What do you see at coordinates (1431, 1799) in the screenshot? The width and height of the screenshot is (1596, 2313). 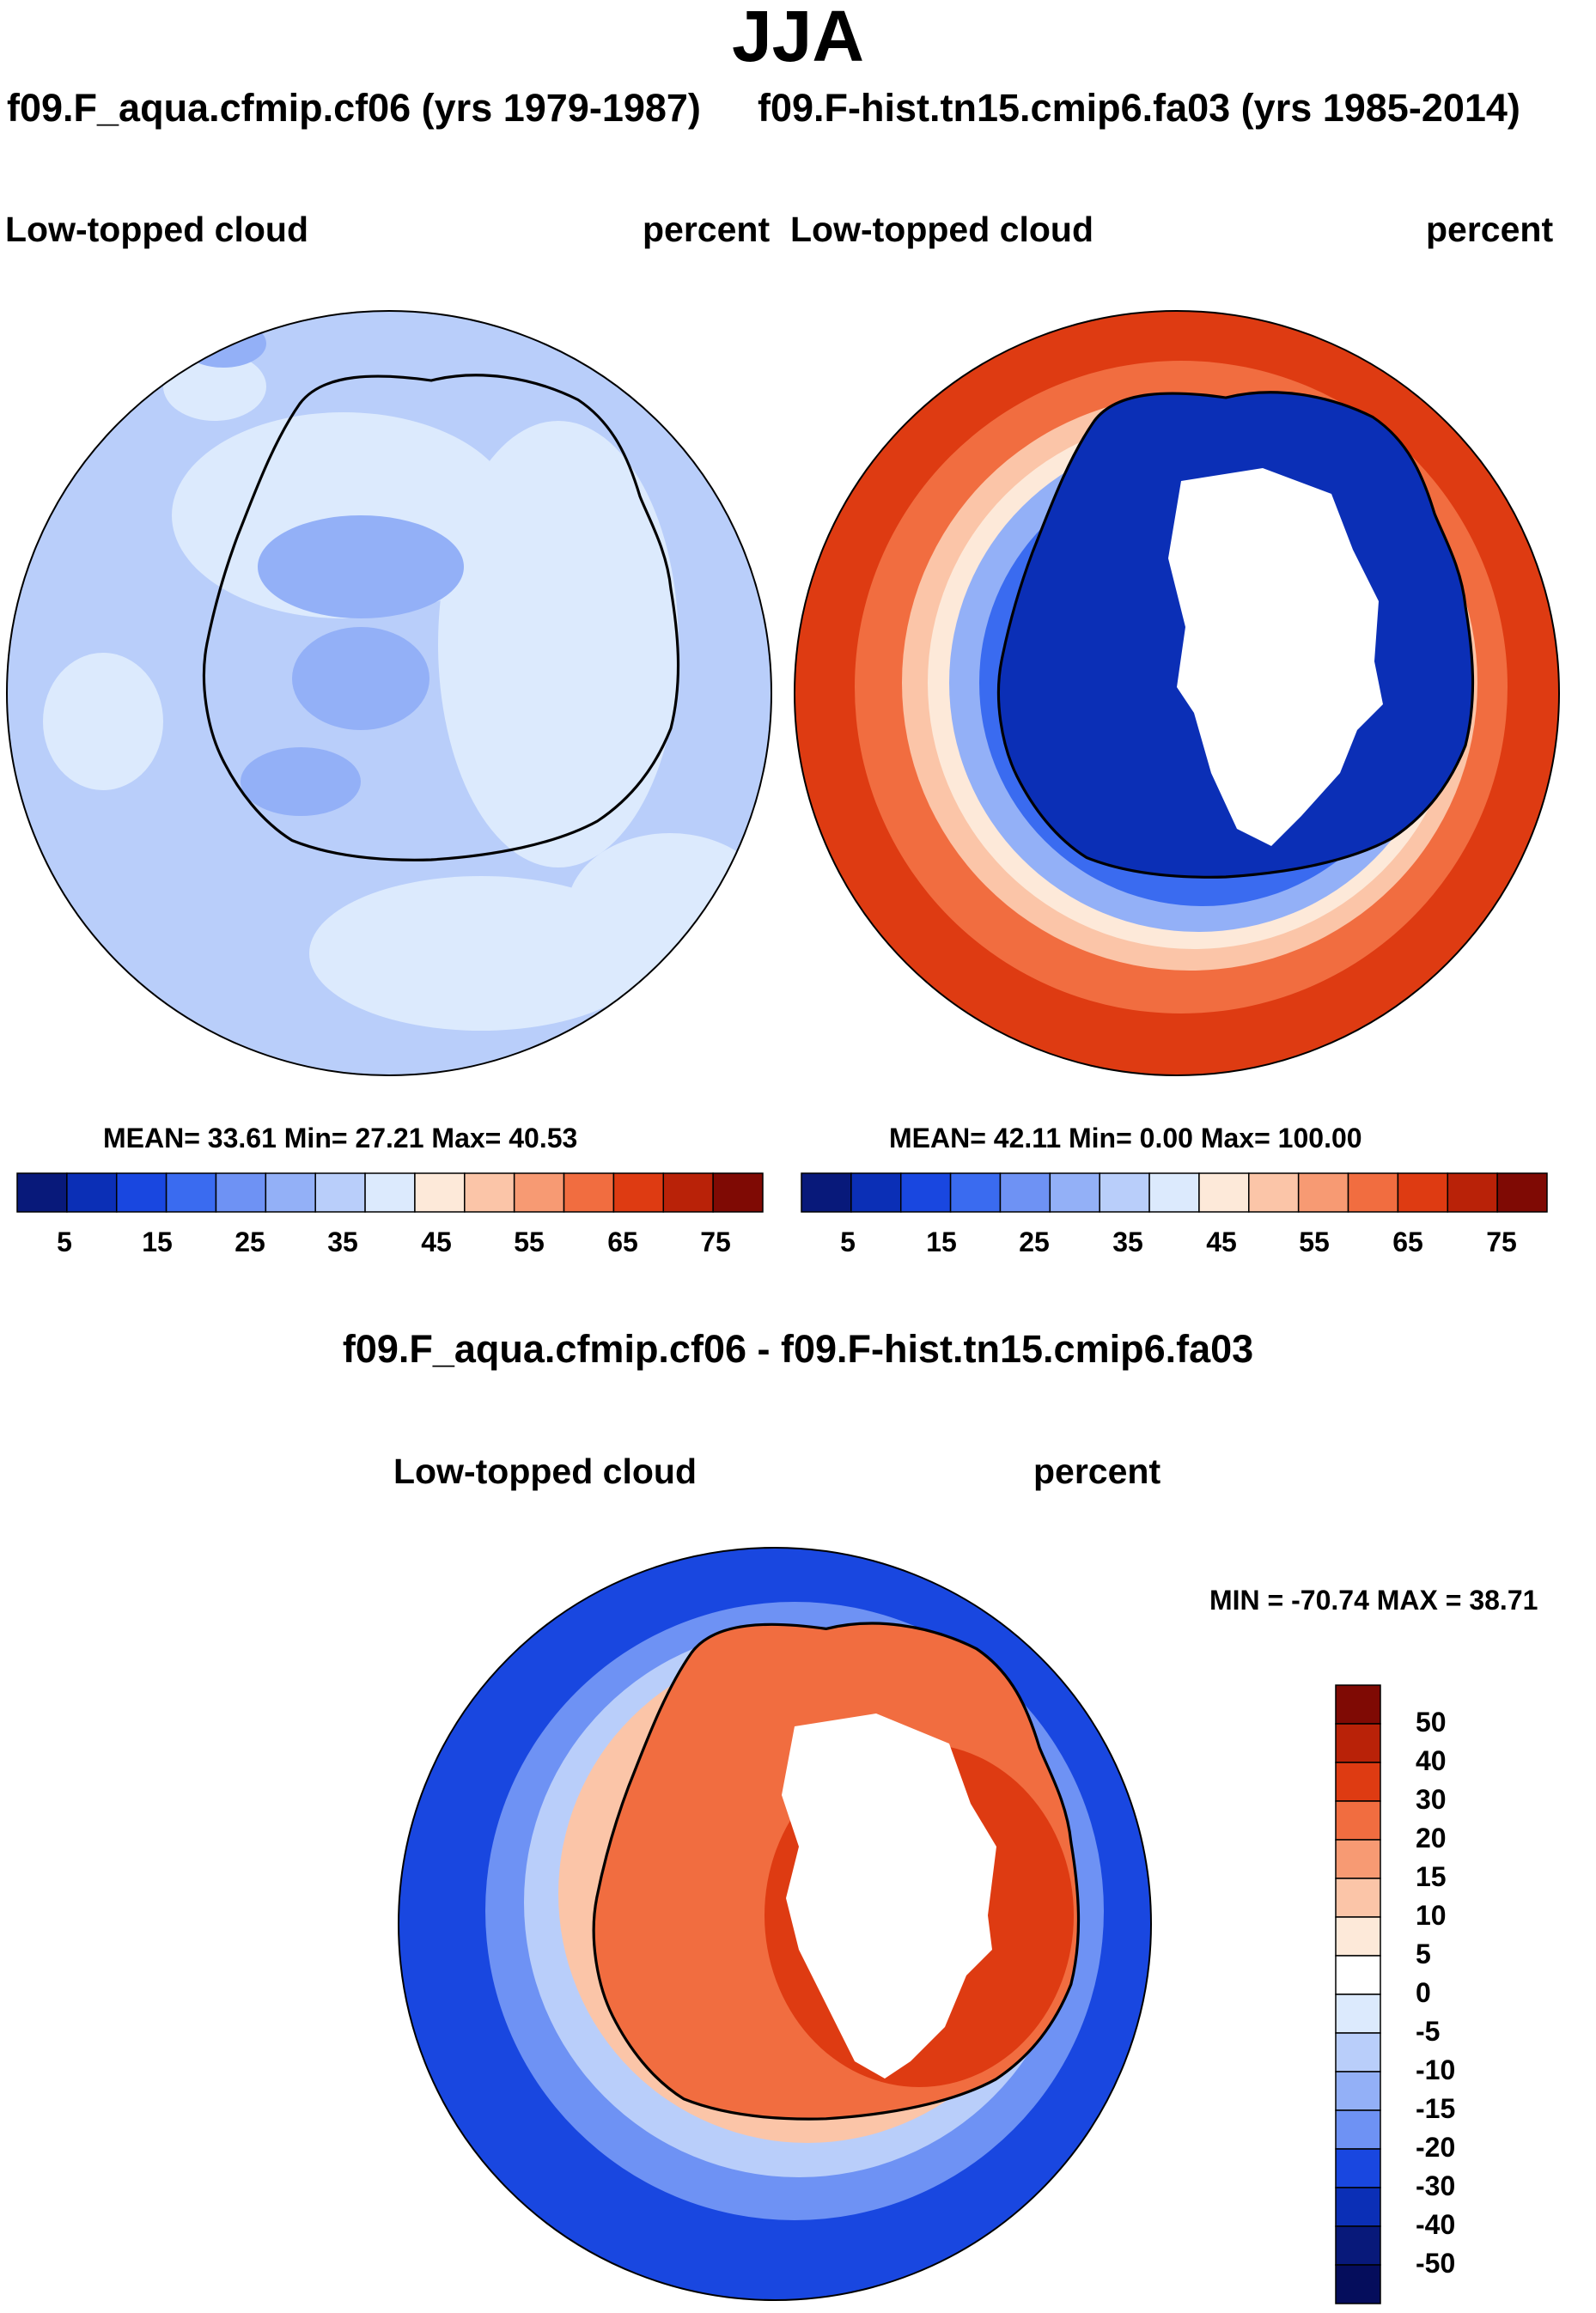 I see `colorbar-difference-tick: 30` at bounding box center [1431, 1799].